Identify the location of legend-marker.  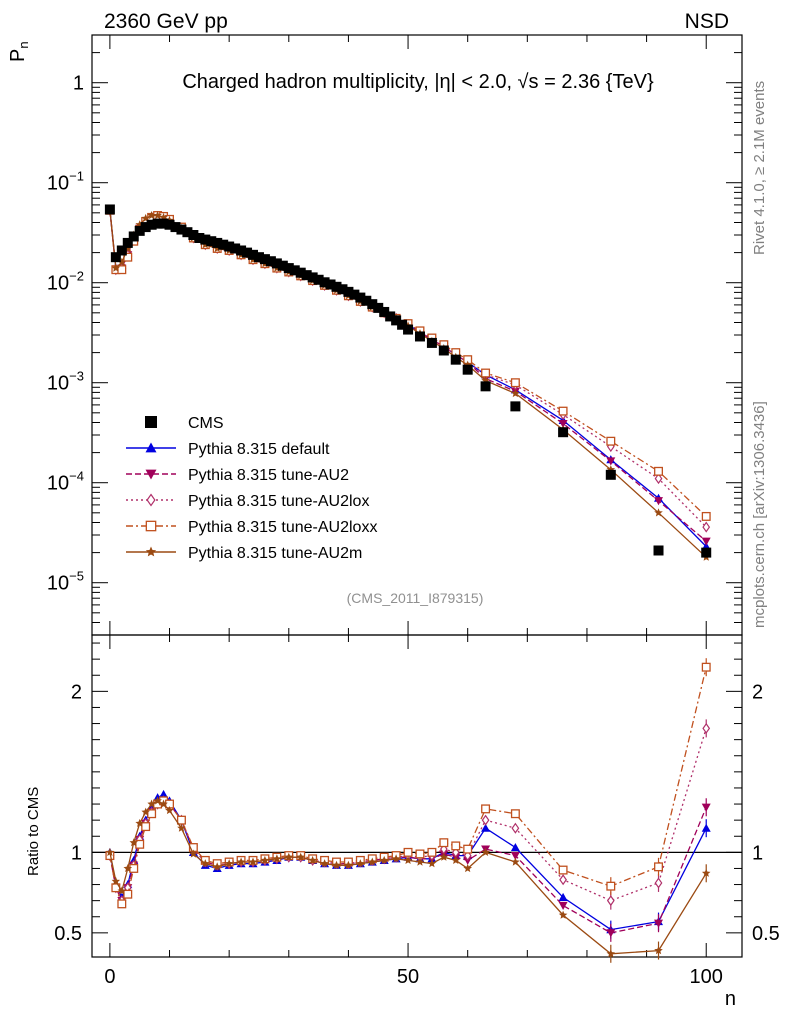
(151, 551).